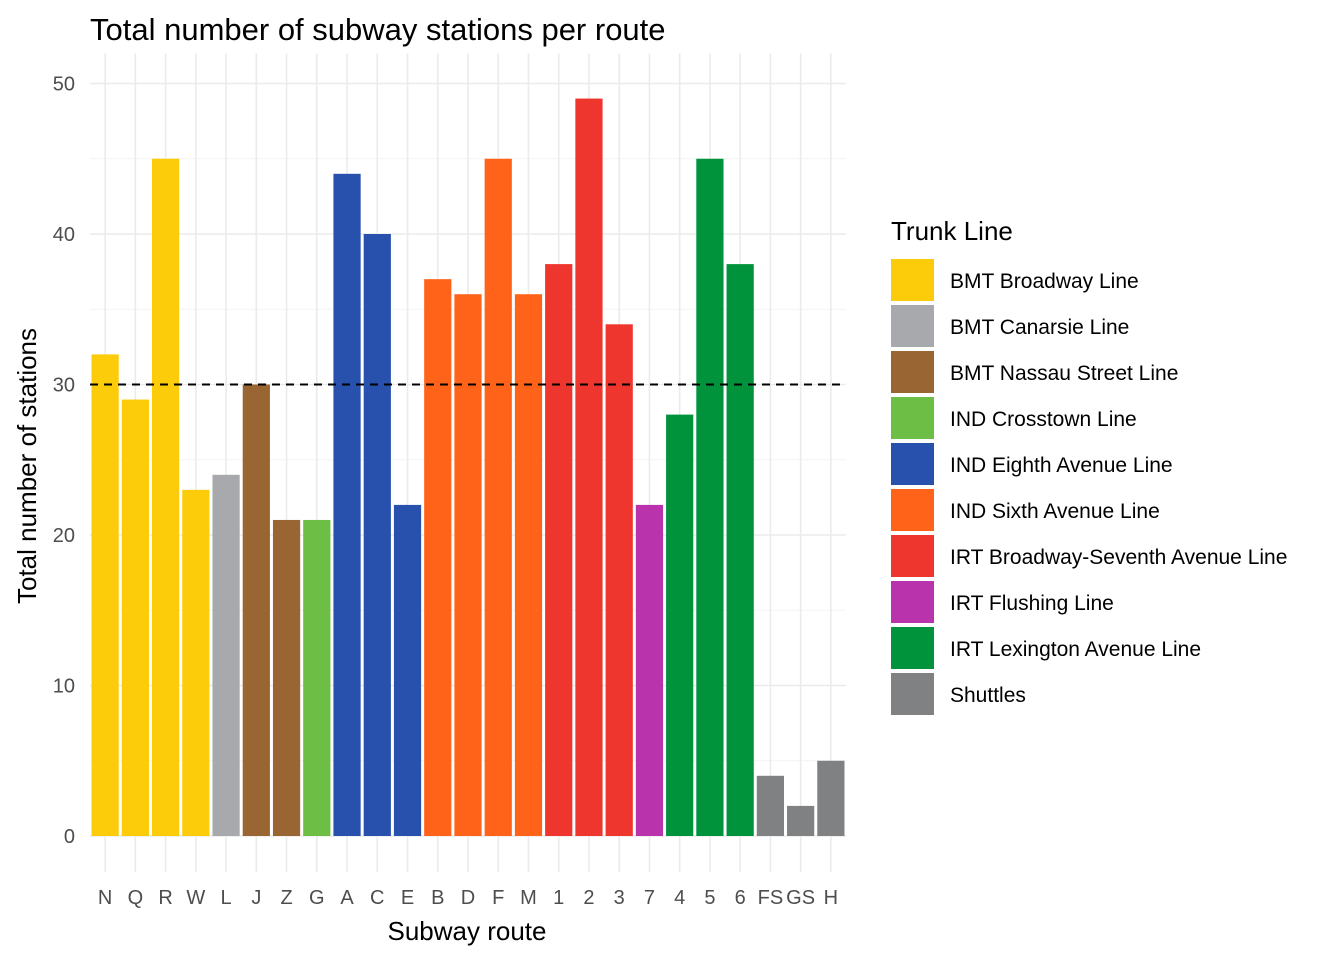  I want to click on legend-label: IRT Lexington Avenue Line, so click(1075, 649).